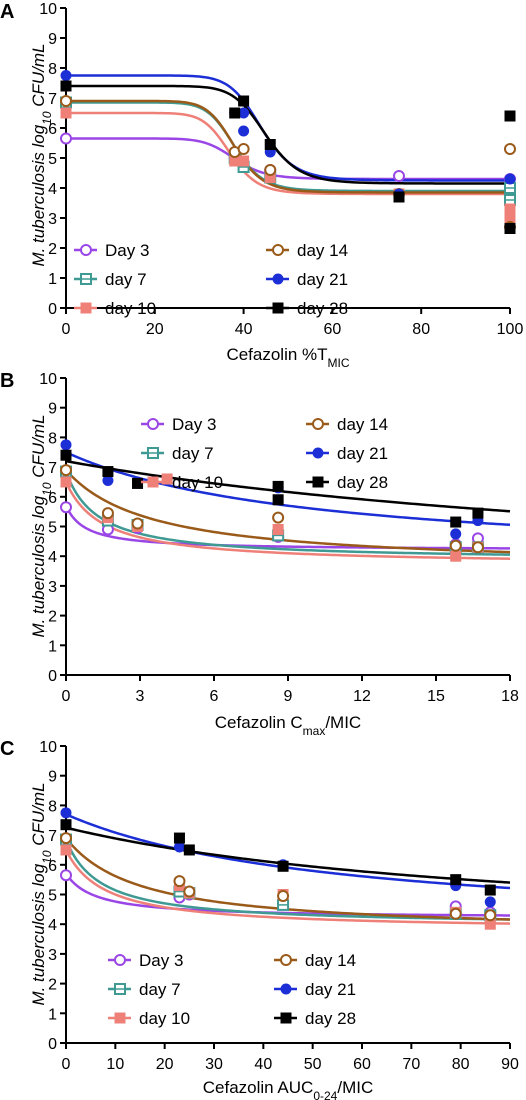 This screenshot has width=526, height=1100. I want to click on y-tick-label: 10, so click(48, 9).